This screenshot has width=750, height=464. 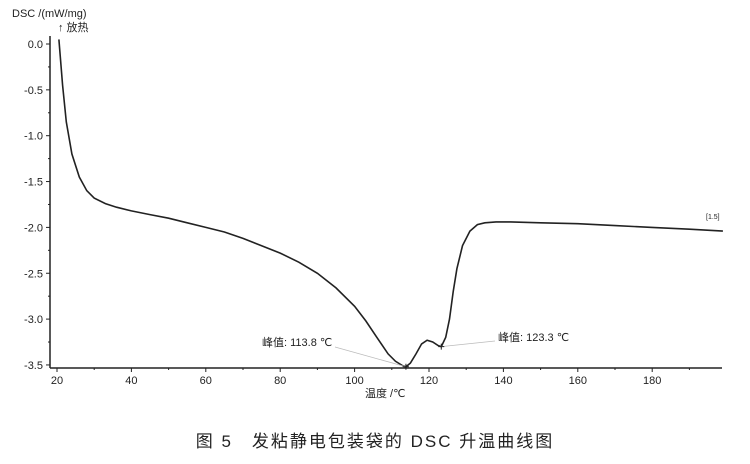 What do you see at coordinates (385, 393) in the screenshot?
I see `x-axis-label: 温度 /℃` at bounding box center [385, 393].